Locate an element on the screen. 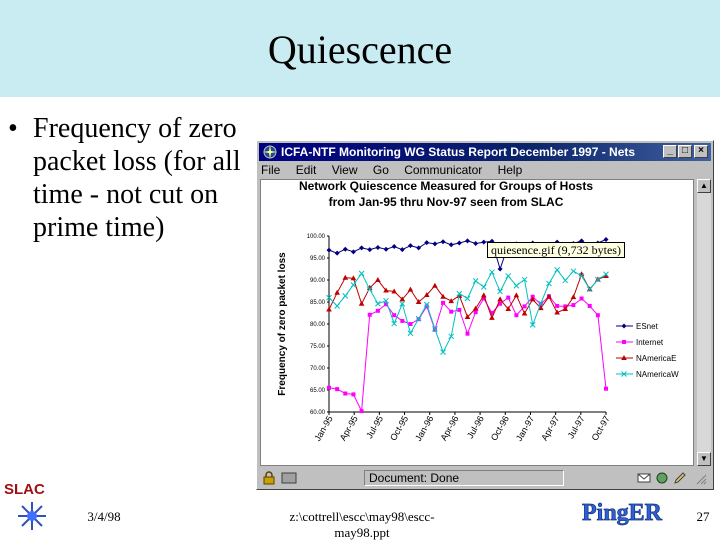 The width and height of the screenshot is (720, 540). maximize-button: □ is located at coordinates (685, 151).